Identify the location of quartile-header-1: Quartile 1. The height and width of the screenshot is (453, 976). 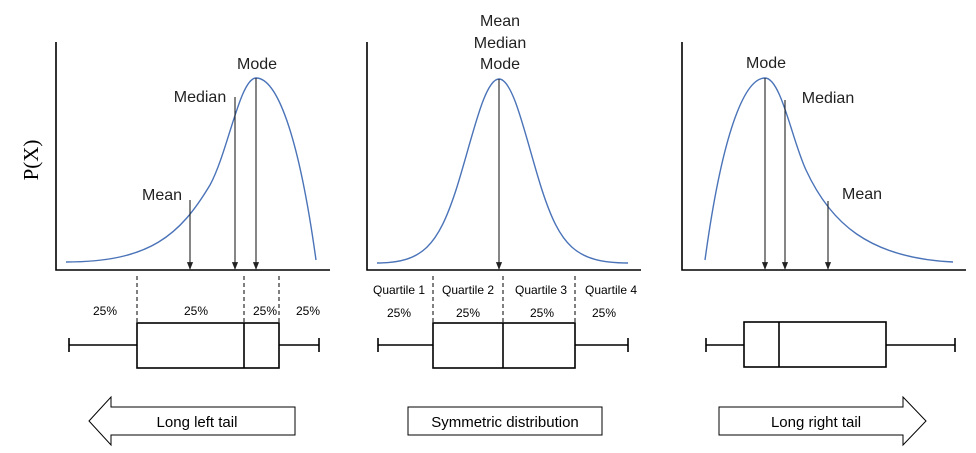
(399, 290).